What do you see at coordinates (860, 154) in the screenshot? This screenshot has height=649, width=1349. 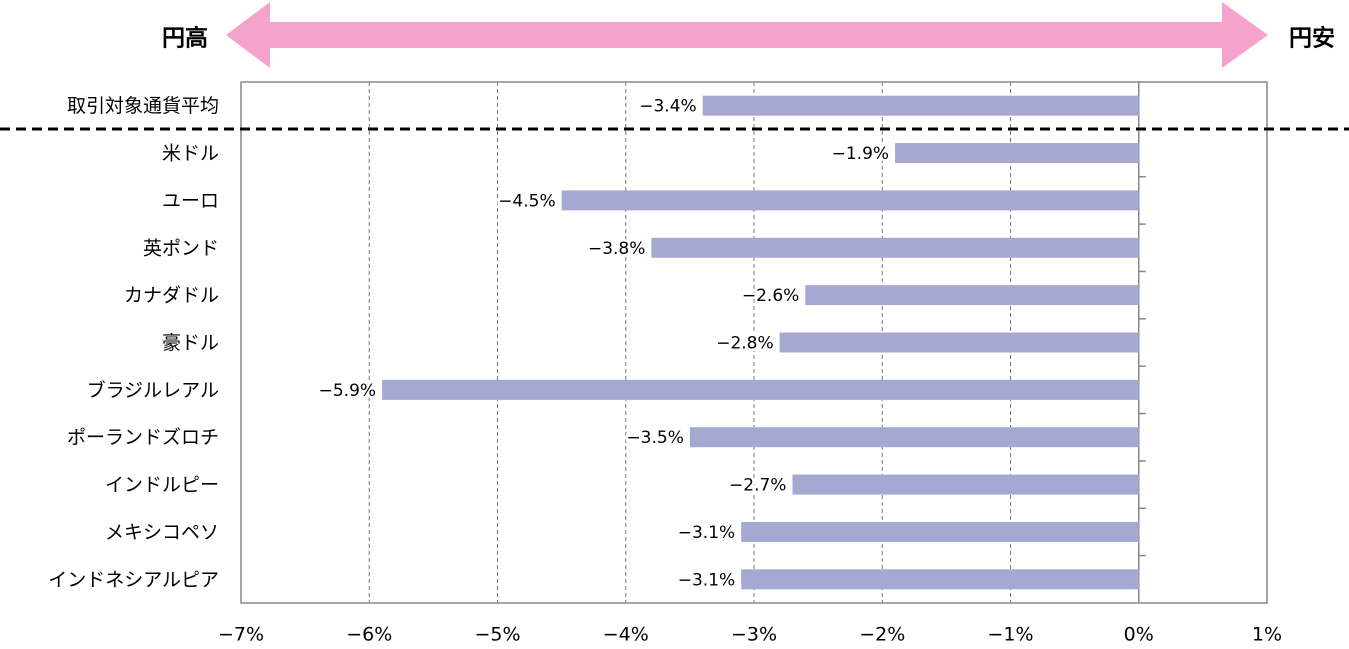 I see `value-label: −1.9%` at bounding box center [860, 154].